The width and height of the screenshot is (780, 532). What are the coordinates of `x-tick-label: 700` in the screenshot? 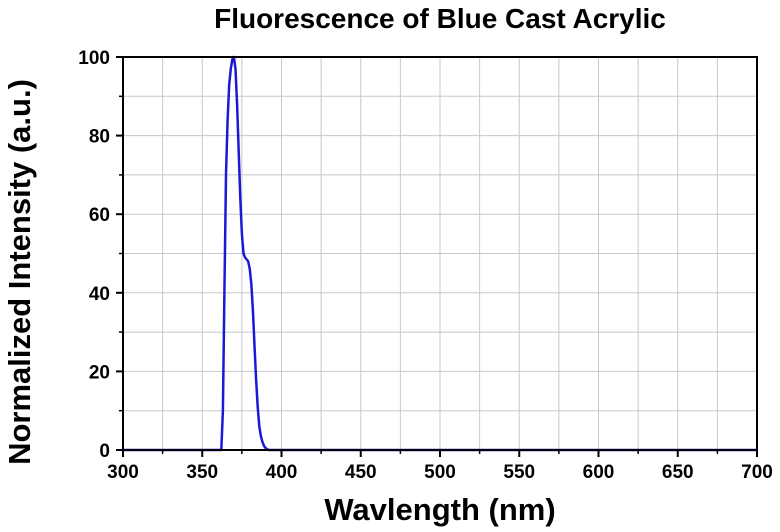 It's located at (757, 472).